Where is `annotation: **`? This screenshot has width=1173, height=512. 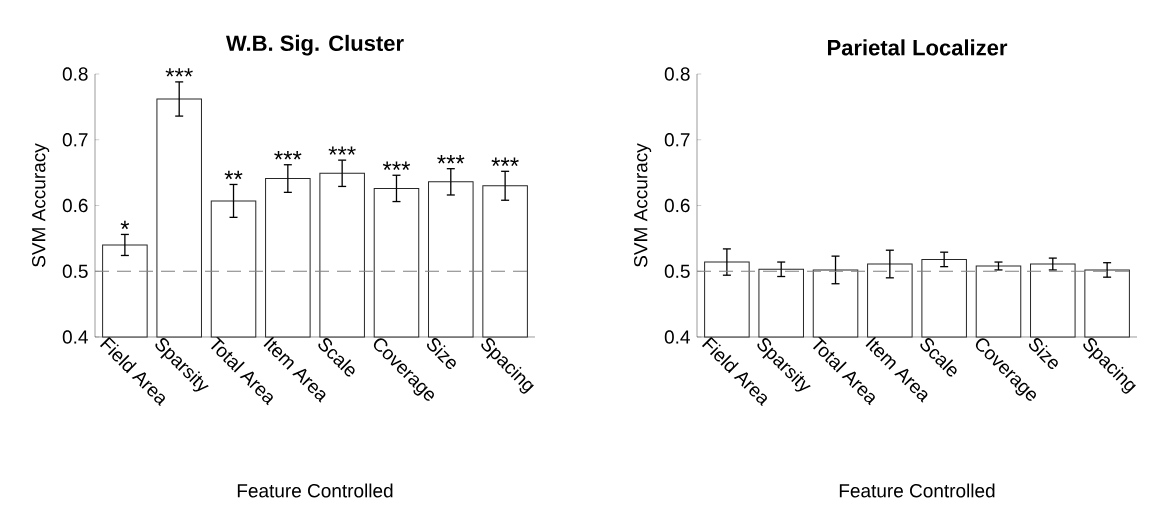 annotation: ** is located at coordinates (233, 175).